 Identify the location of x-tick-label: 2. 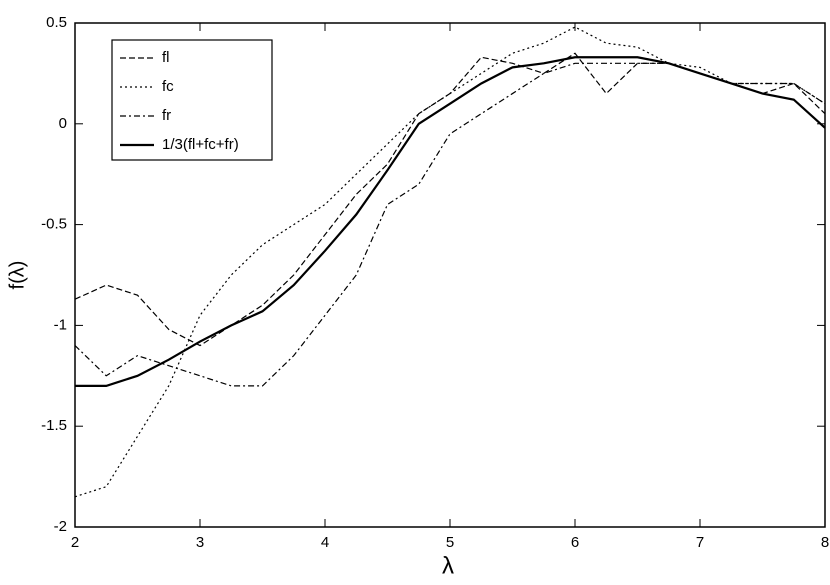
(75, 542).